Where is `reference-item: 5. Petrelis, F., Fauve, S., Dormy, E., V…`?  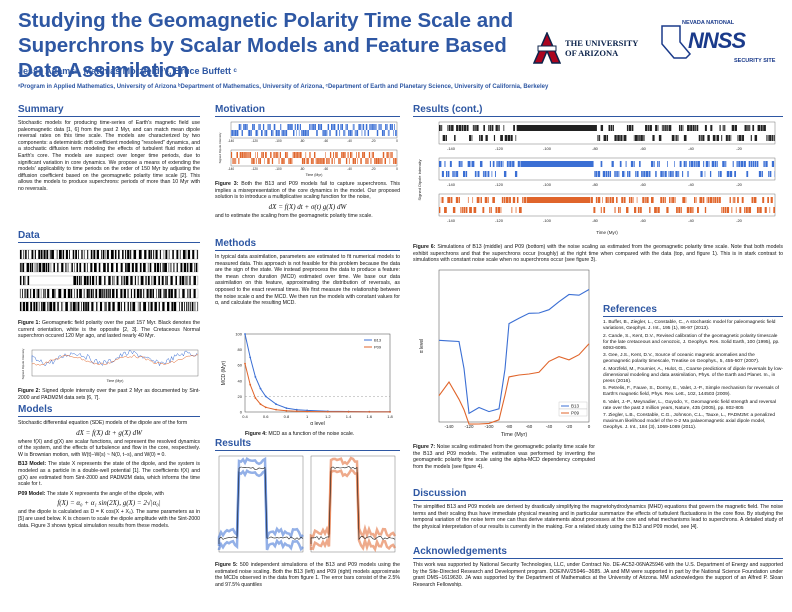 reference-item: 5. Petrelis, F., Fauve, S., Dormy, E., V… is located at coordinates (691, 391).